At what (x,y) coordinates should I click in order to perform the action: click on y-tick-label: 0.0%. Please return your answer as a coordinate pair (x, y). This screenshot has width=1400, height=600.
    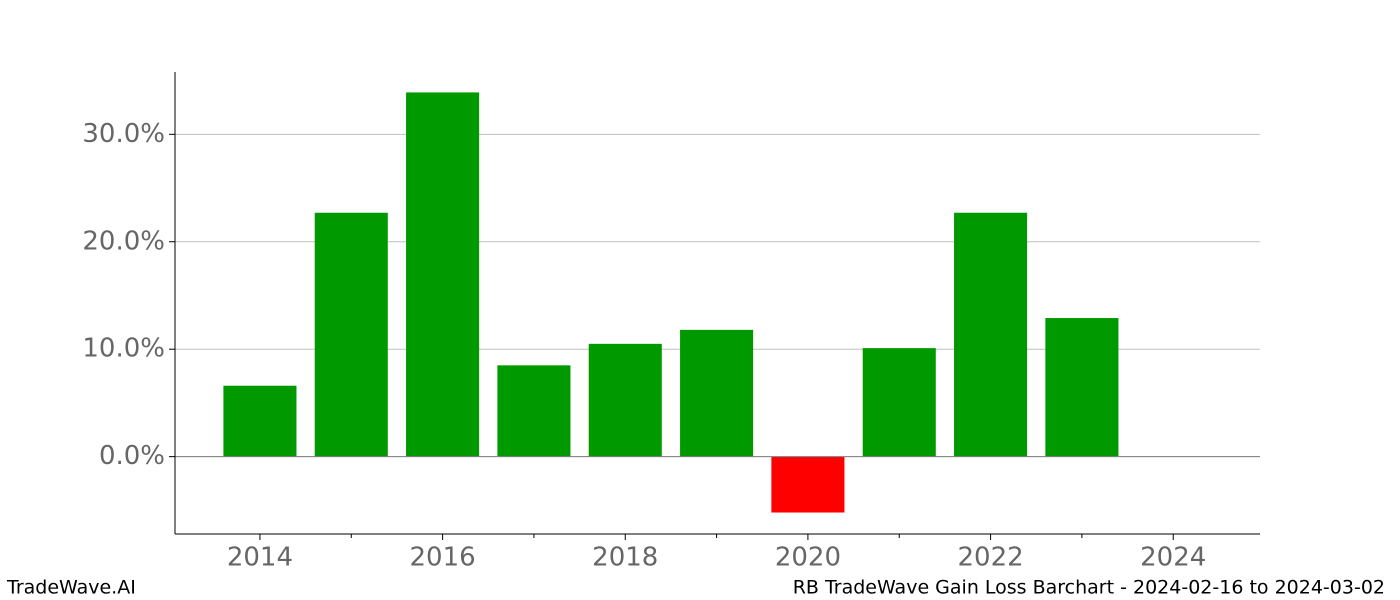
    Looking at the image, I should click on (132, 456).